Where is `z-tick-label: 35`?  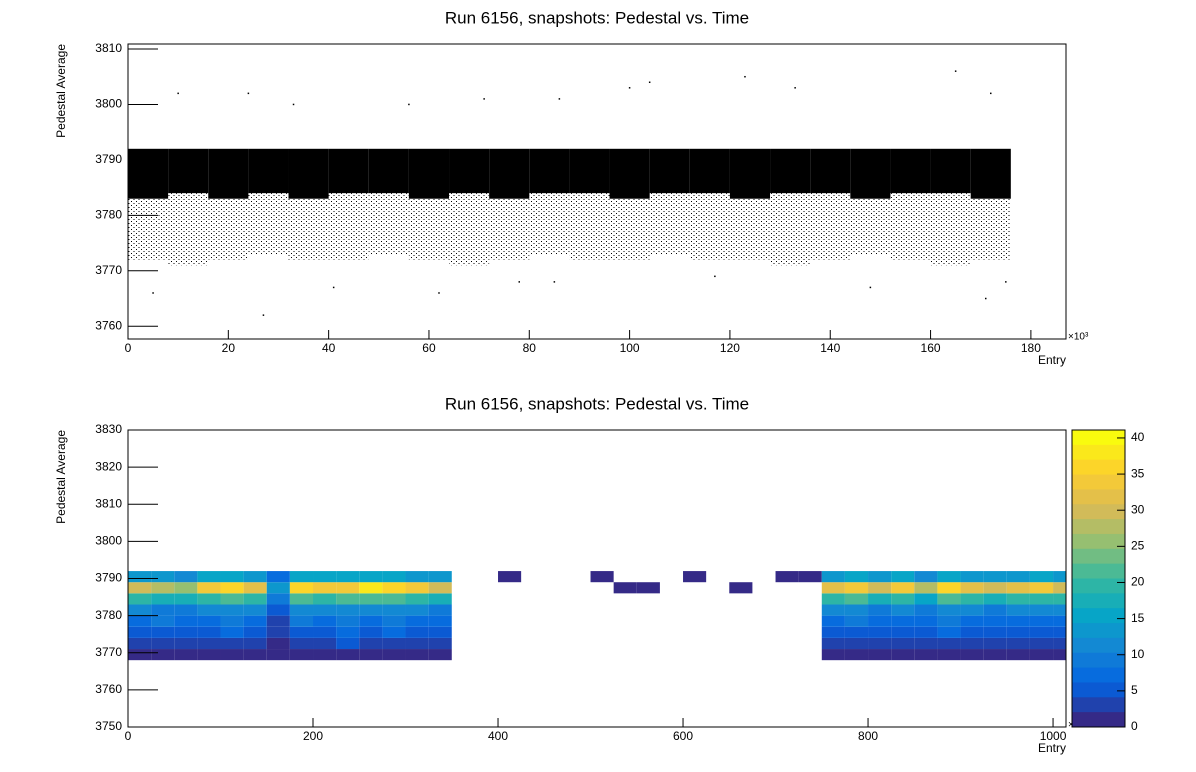
z-tick-label: 35 is located at coordinates (1138, 473).